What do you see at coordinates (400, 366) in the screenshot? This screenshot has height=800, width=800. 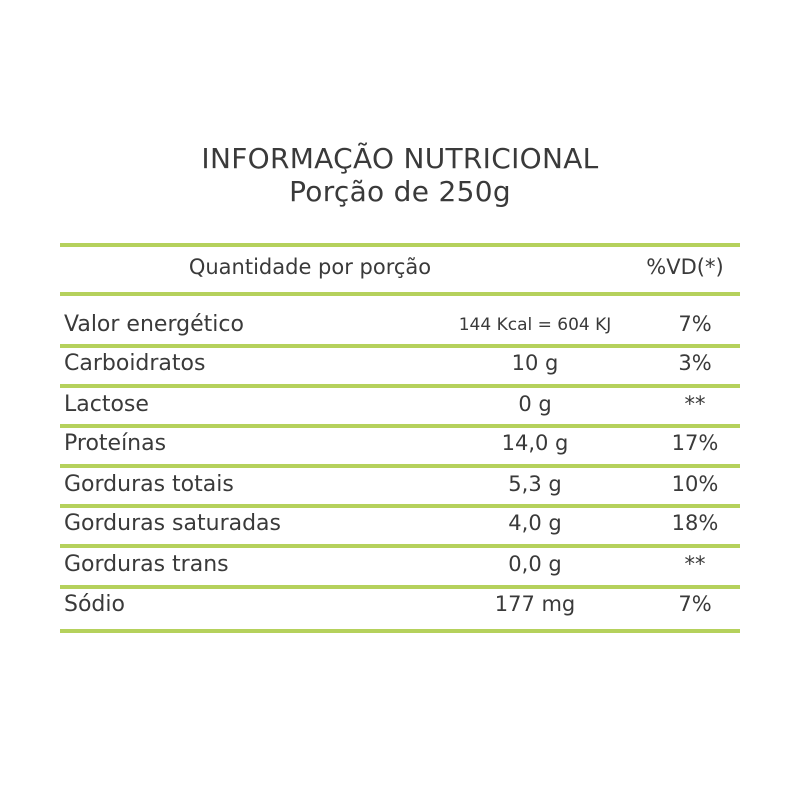 I see `table-row: Carboidratos 10 g 3%` at bounding box center [400, 366].